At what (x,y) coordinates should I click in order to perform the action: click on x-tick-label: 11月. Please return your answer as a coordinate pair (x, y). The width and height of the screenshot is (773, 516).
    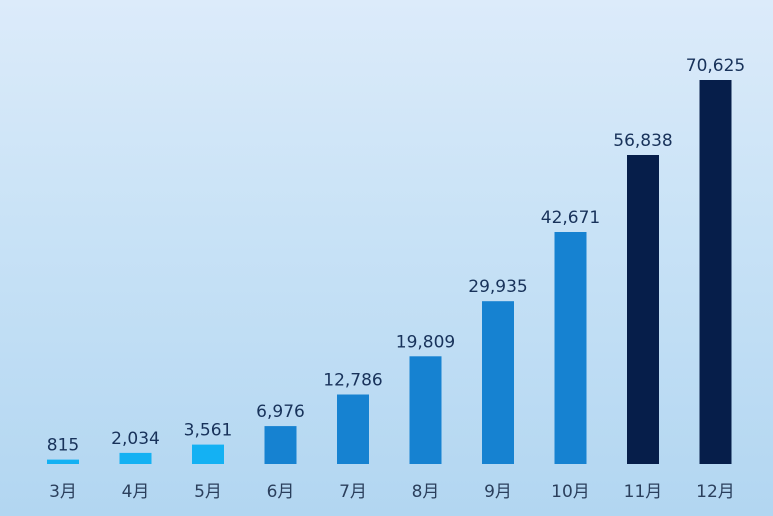
    Looking at the image, I should click on (643, 492).